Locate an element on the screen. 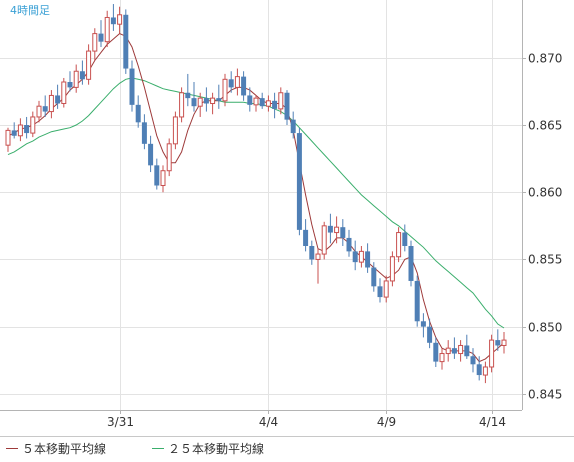 The image size is (574, 462). x-tick-label: 3/31 is located at coordinates (120, 422).